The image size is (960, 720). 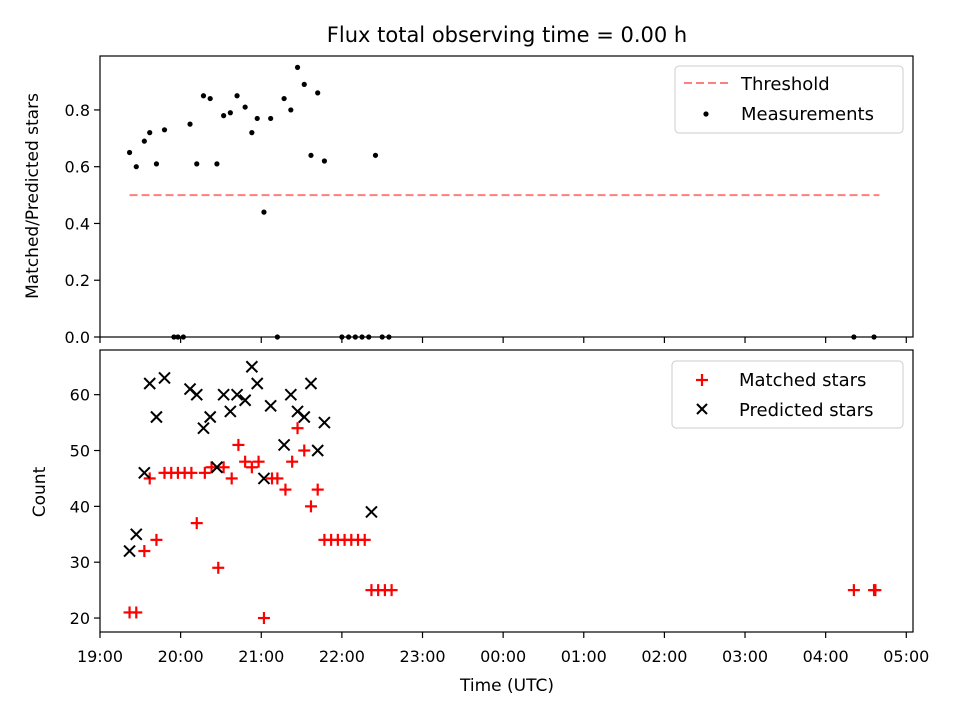 I want to click on top-legend: Threshold Measurements, so click(x=789, y=99).